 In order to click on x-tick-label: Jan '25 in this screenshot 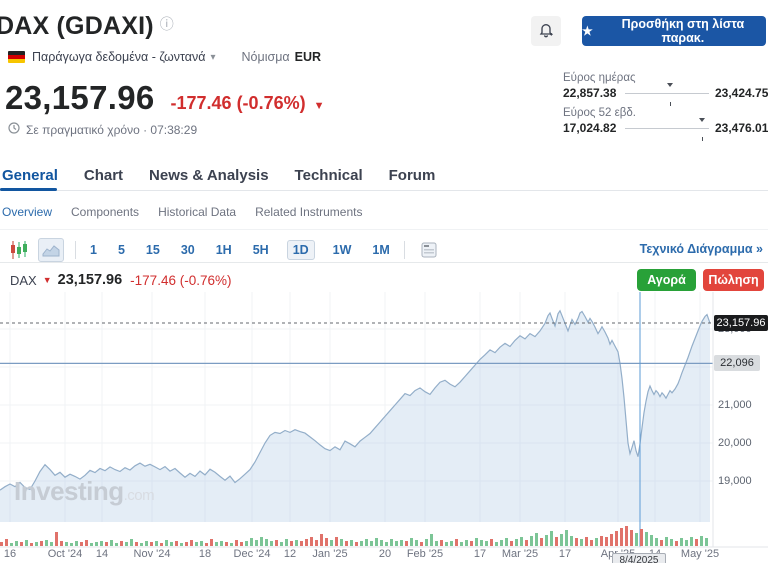, I will do `click(330, 554)`.